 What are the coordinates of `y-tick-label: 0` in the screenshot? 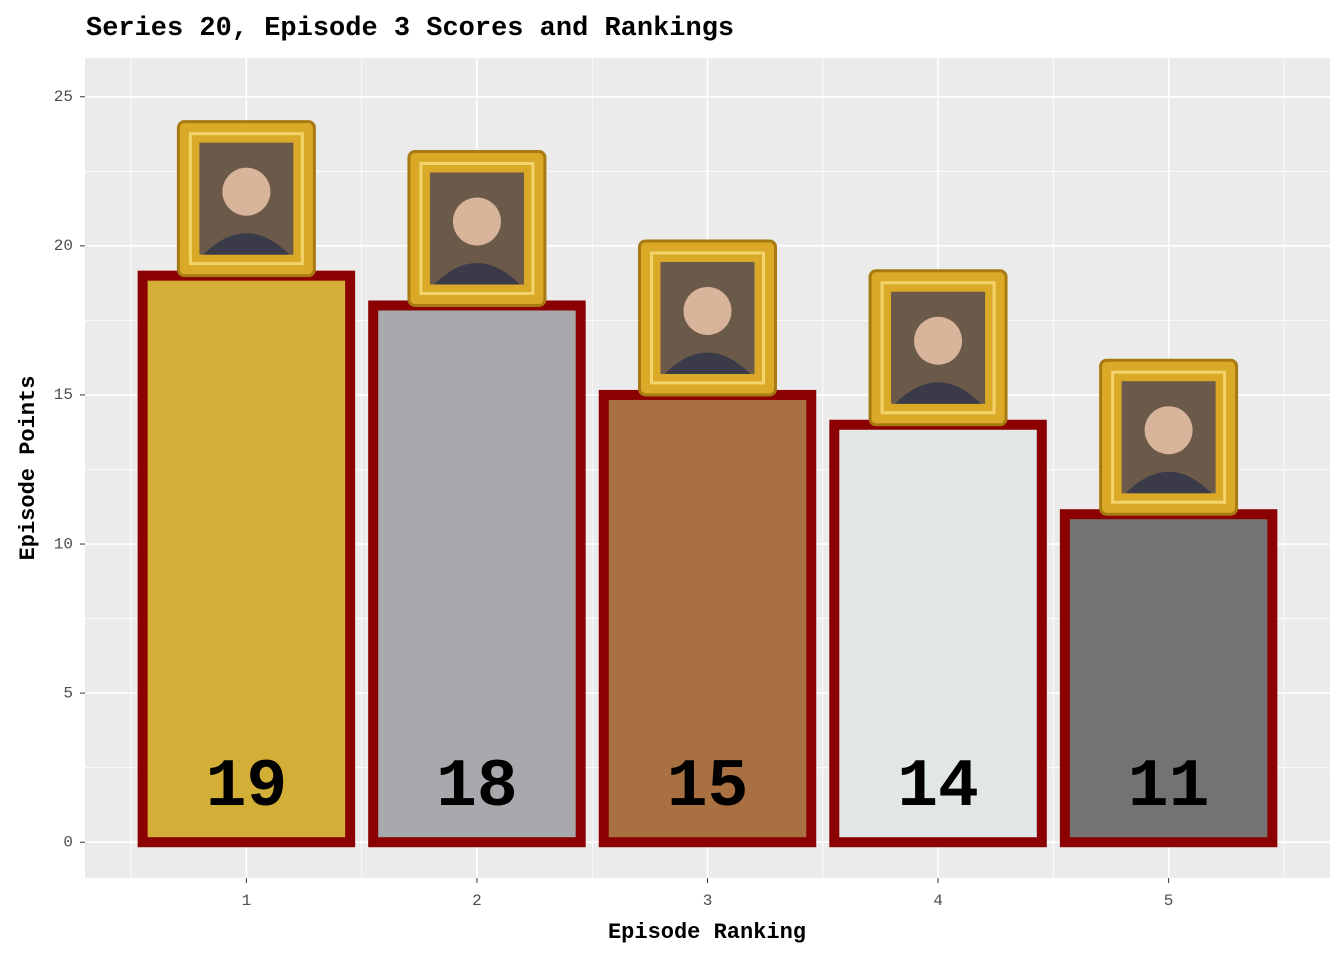 It's located at (68, 842).